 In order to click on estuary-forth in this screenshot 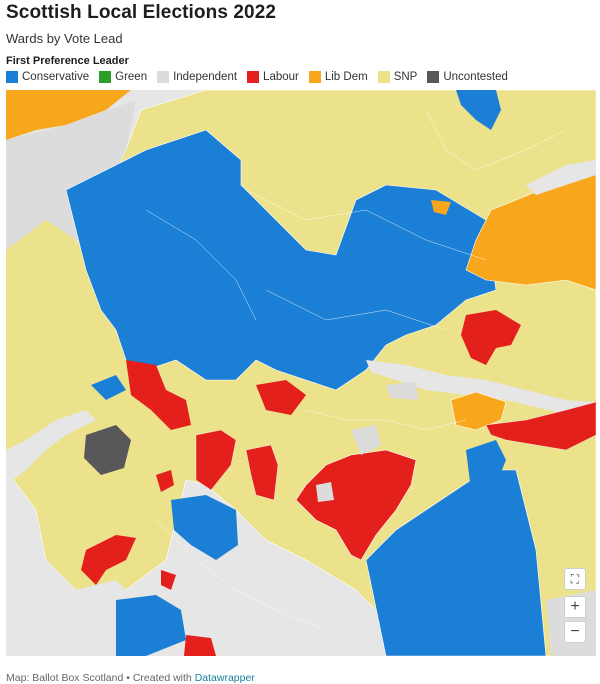, I will do `click(481, 386)`.